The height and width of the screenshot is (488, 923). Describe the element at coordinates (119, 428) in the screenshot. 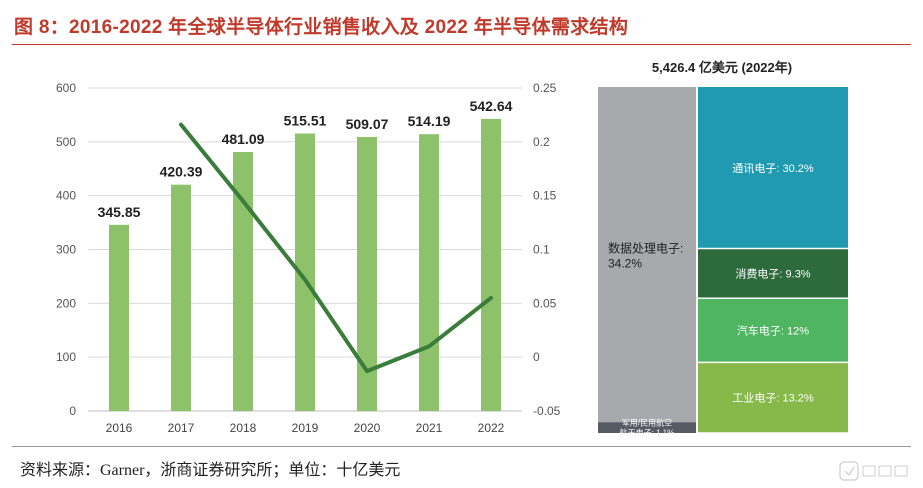

I see `x-tick-label: 2016` at that location.